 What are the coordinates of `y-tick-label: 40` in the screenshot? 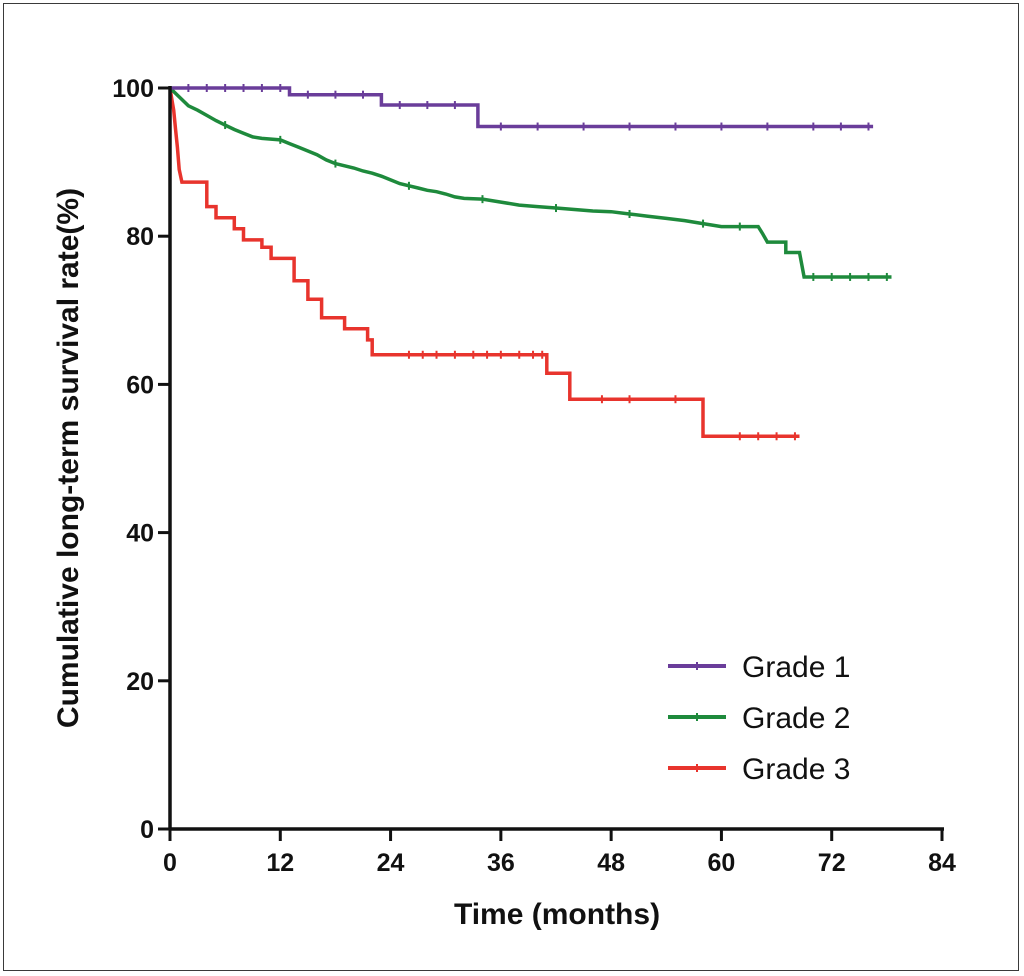 It's located at (140, 534).